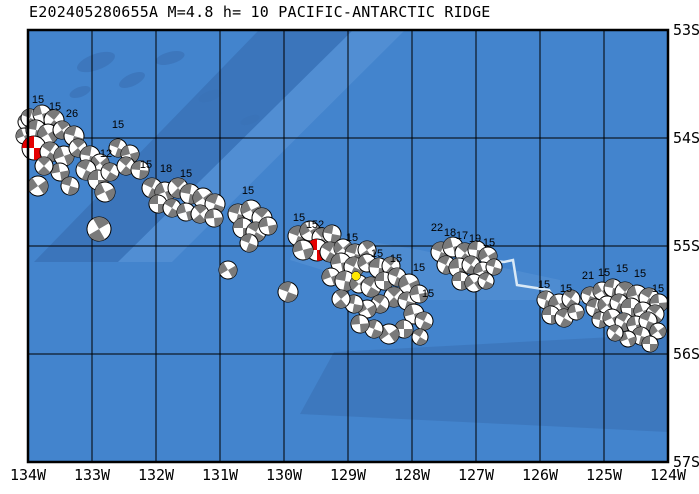 This screenshot has height=494, width=699. What do you see at coordinates (315, 225) in the screenshot?
I see `depth-label: 152` at bounding box center [315, 225].